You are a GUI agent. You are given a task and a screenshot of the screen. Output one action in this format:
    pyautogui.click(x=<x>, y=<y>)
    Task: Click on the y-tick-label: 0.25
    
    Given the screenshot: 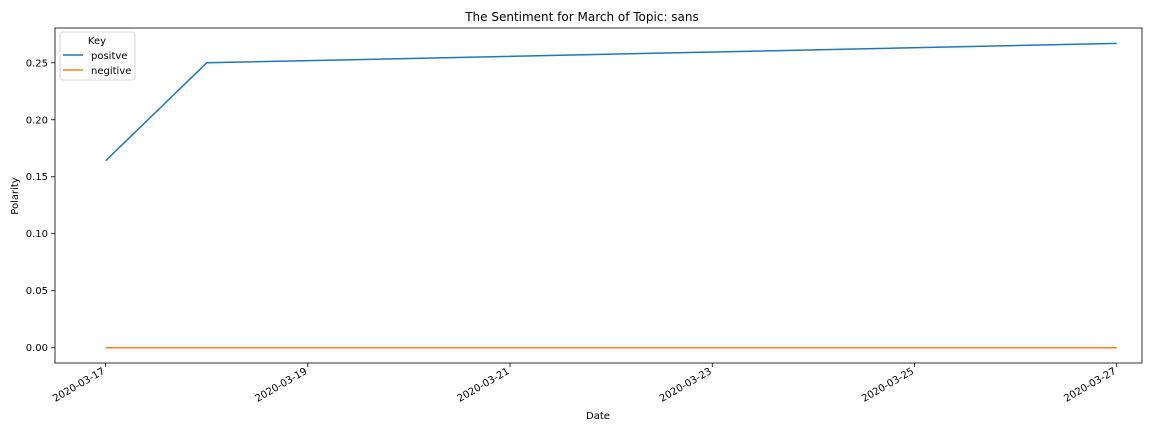 What is the action you would take?
    pyautogui.click(x=37, y=63)
    